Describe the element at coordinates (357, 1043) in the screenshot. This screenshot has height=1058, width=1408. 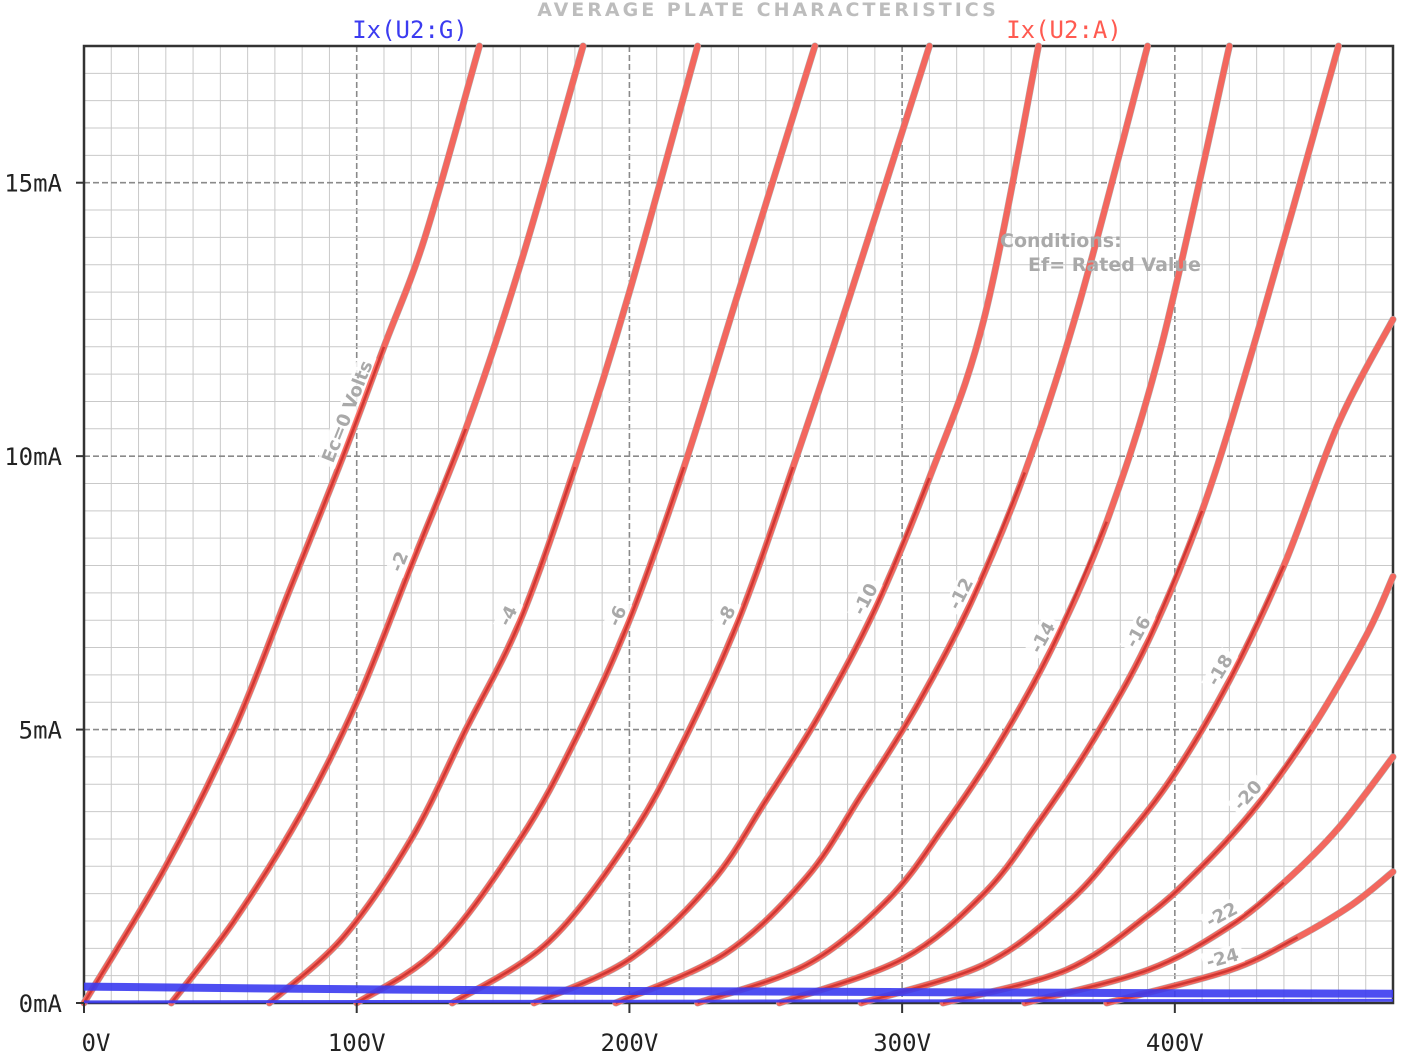
I see `x-tick-label: 100V` at that location.